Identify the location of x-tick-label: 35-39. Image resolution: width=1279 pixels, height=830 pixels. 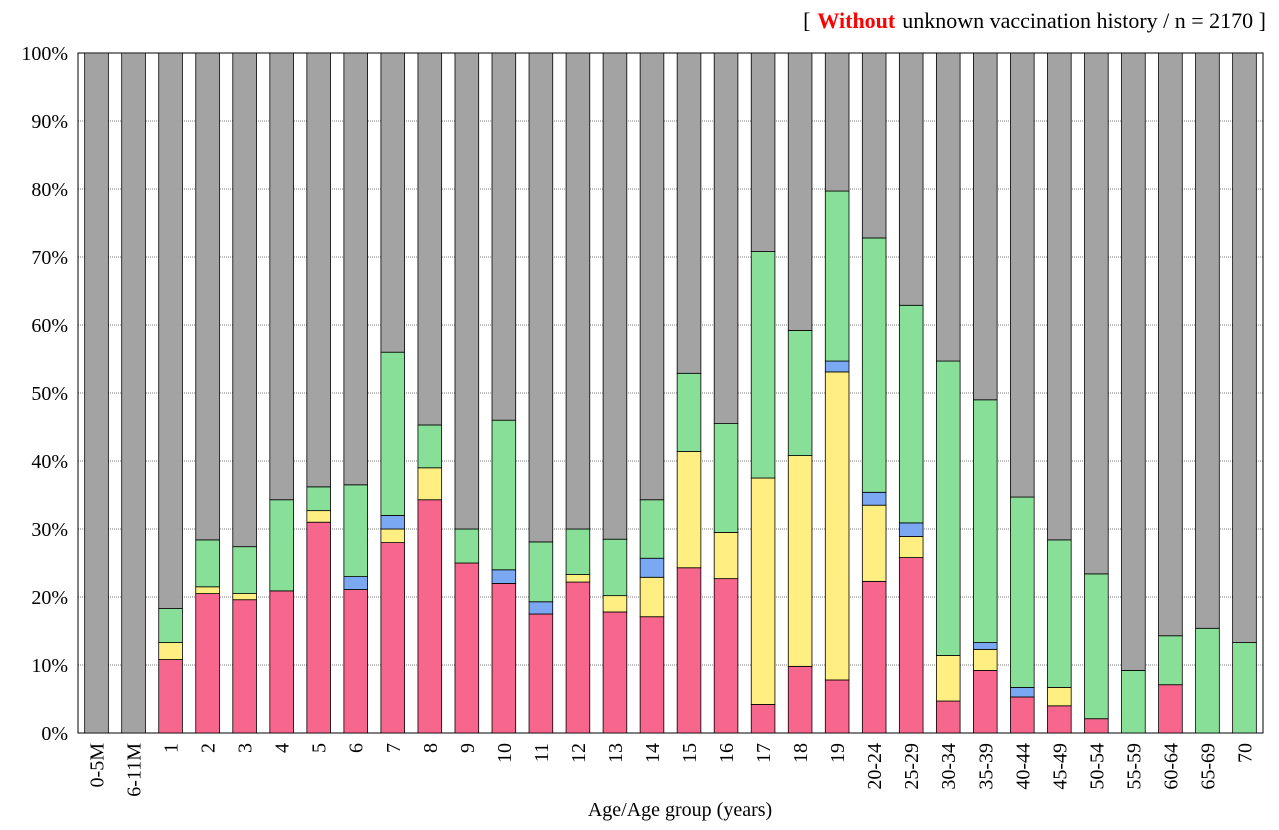
(986, 766).